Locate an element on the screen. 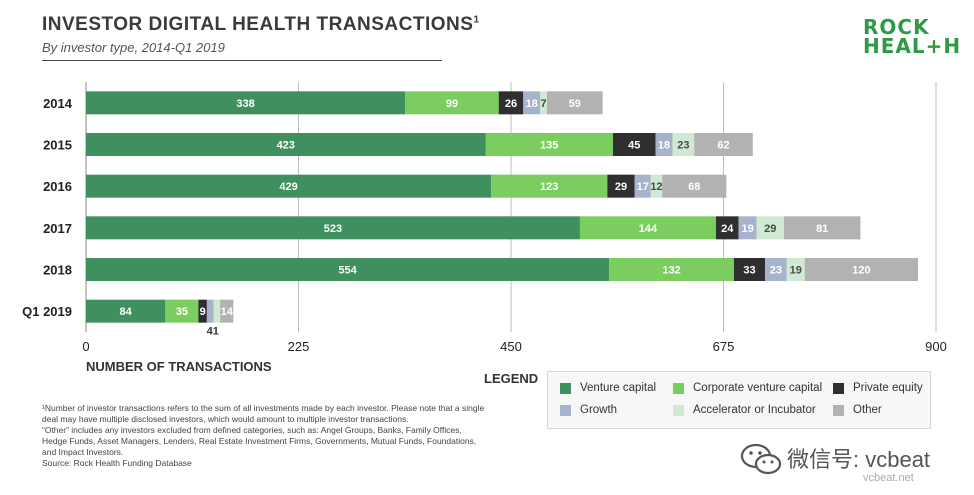 This screenshot has width=974, height=495. chart-title: INVESTOR DIGITAL HEALTH TRANSACTIONS1 is located at coordinates (261, 24).